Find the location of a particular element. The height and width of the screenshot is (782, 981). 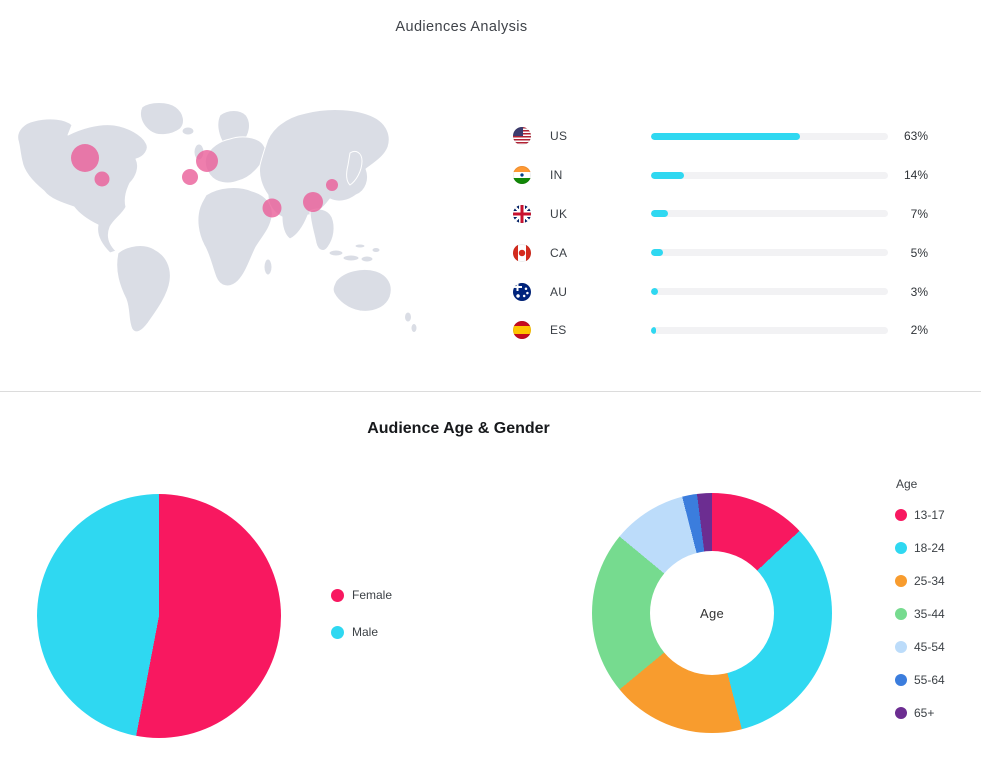

country-percent: 63% is located at coordinates (915, 136).